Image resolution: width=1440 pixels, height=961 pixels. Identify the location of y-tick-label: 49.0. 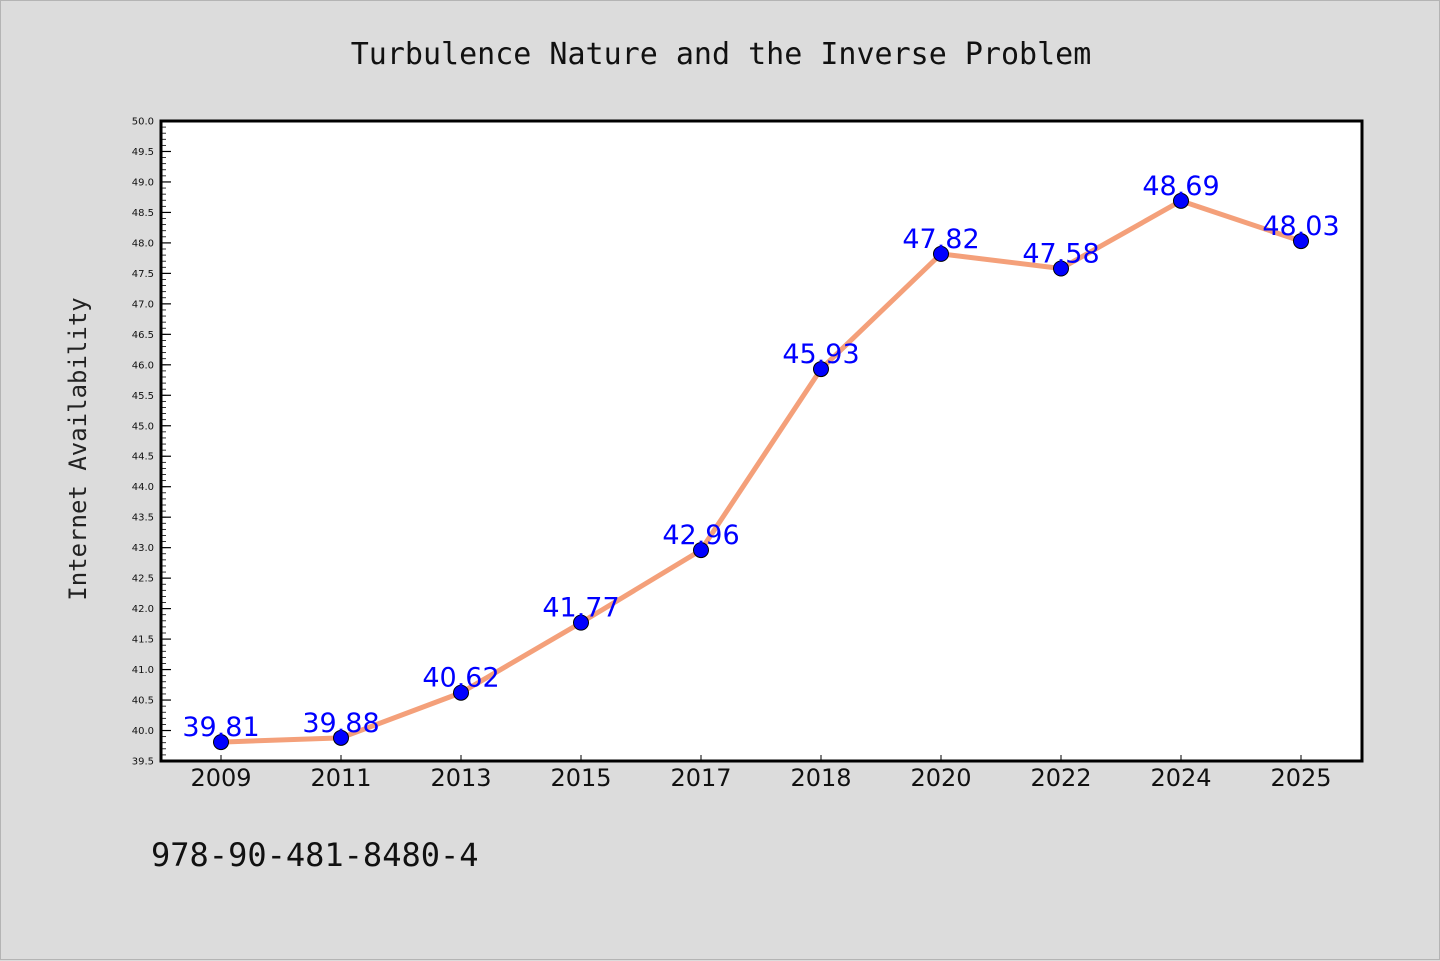
(143, 182).